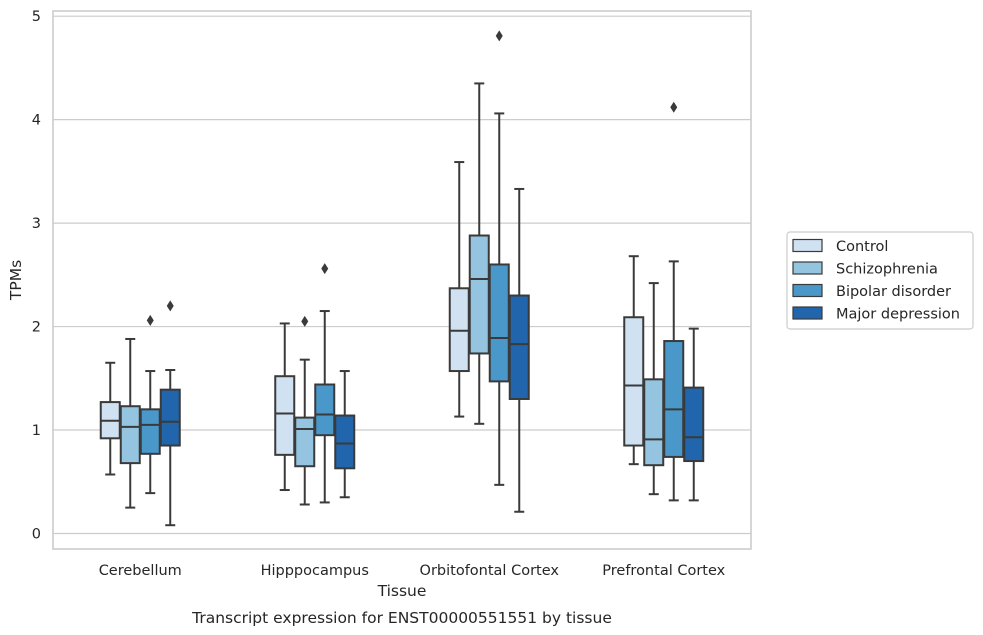  I want to click on legend-label-2: Bipolar disorder, so click(893, 292).